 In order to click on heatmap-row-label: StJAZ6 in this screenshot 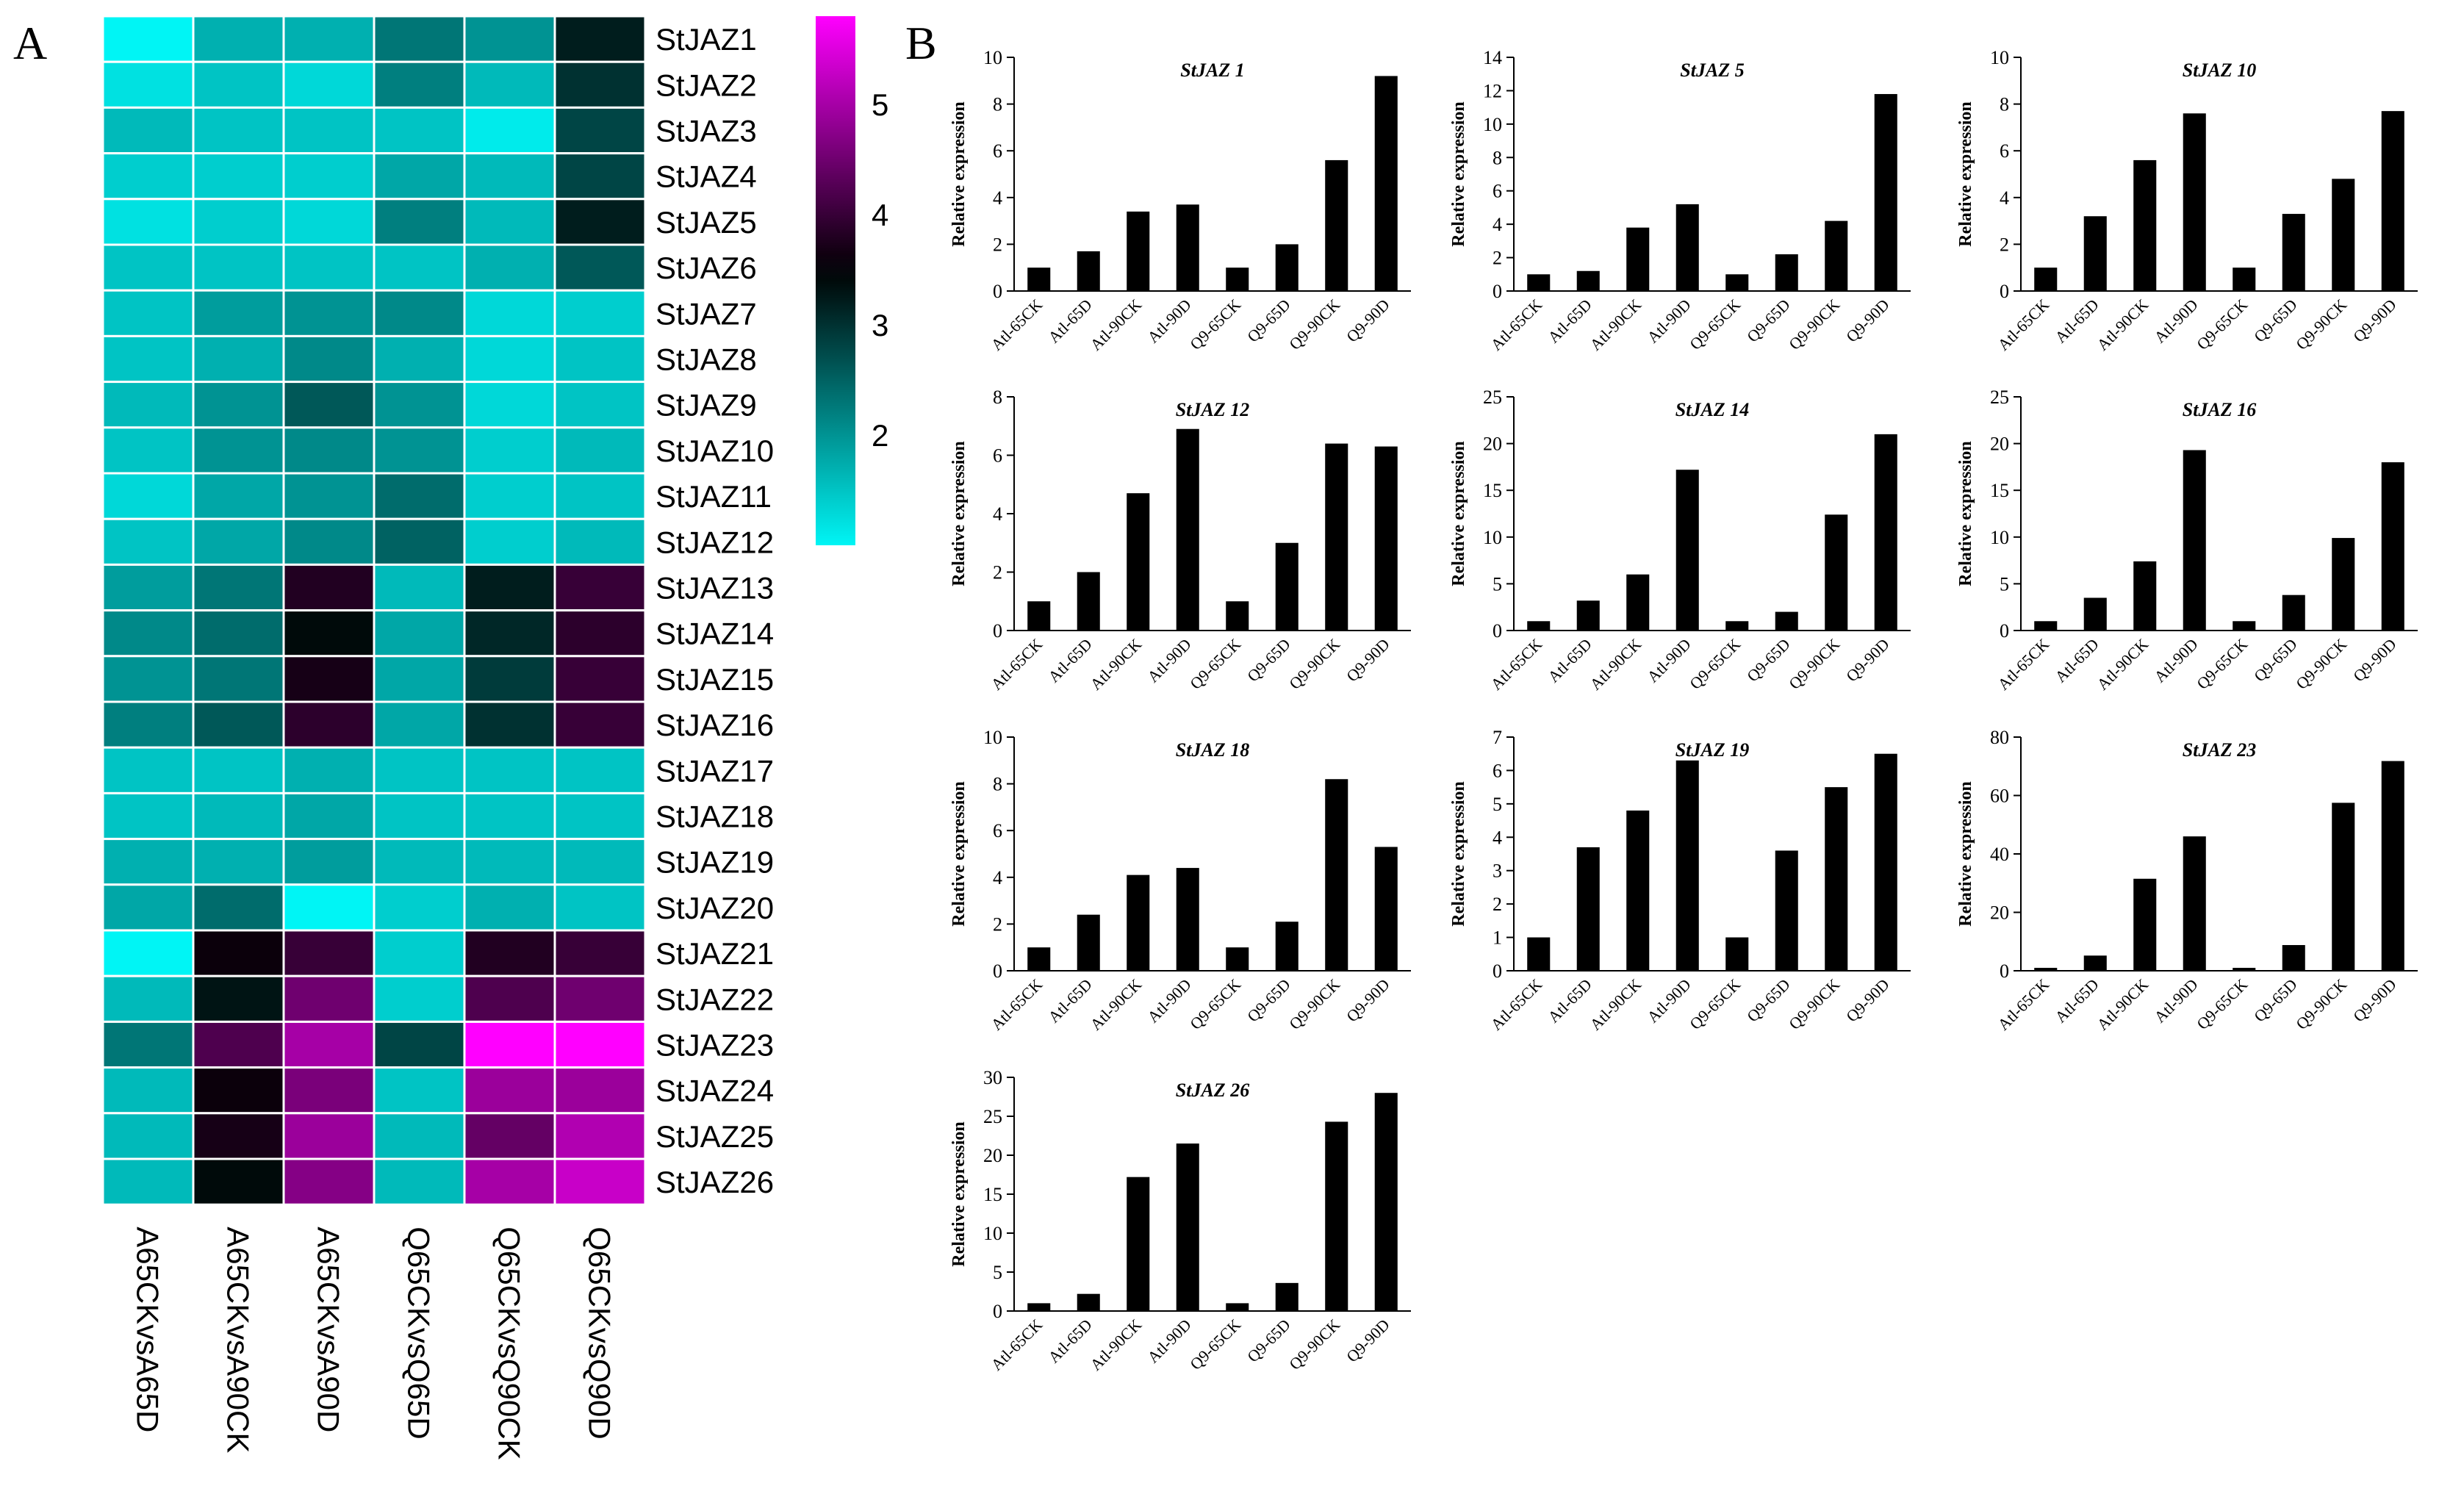, I will do `click(706, 268)`.